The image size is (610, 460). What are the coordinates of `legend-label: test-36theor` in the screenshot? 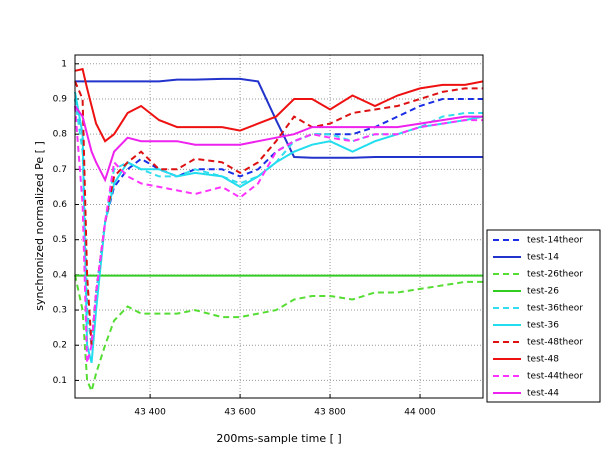 It's located at (555, 309).